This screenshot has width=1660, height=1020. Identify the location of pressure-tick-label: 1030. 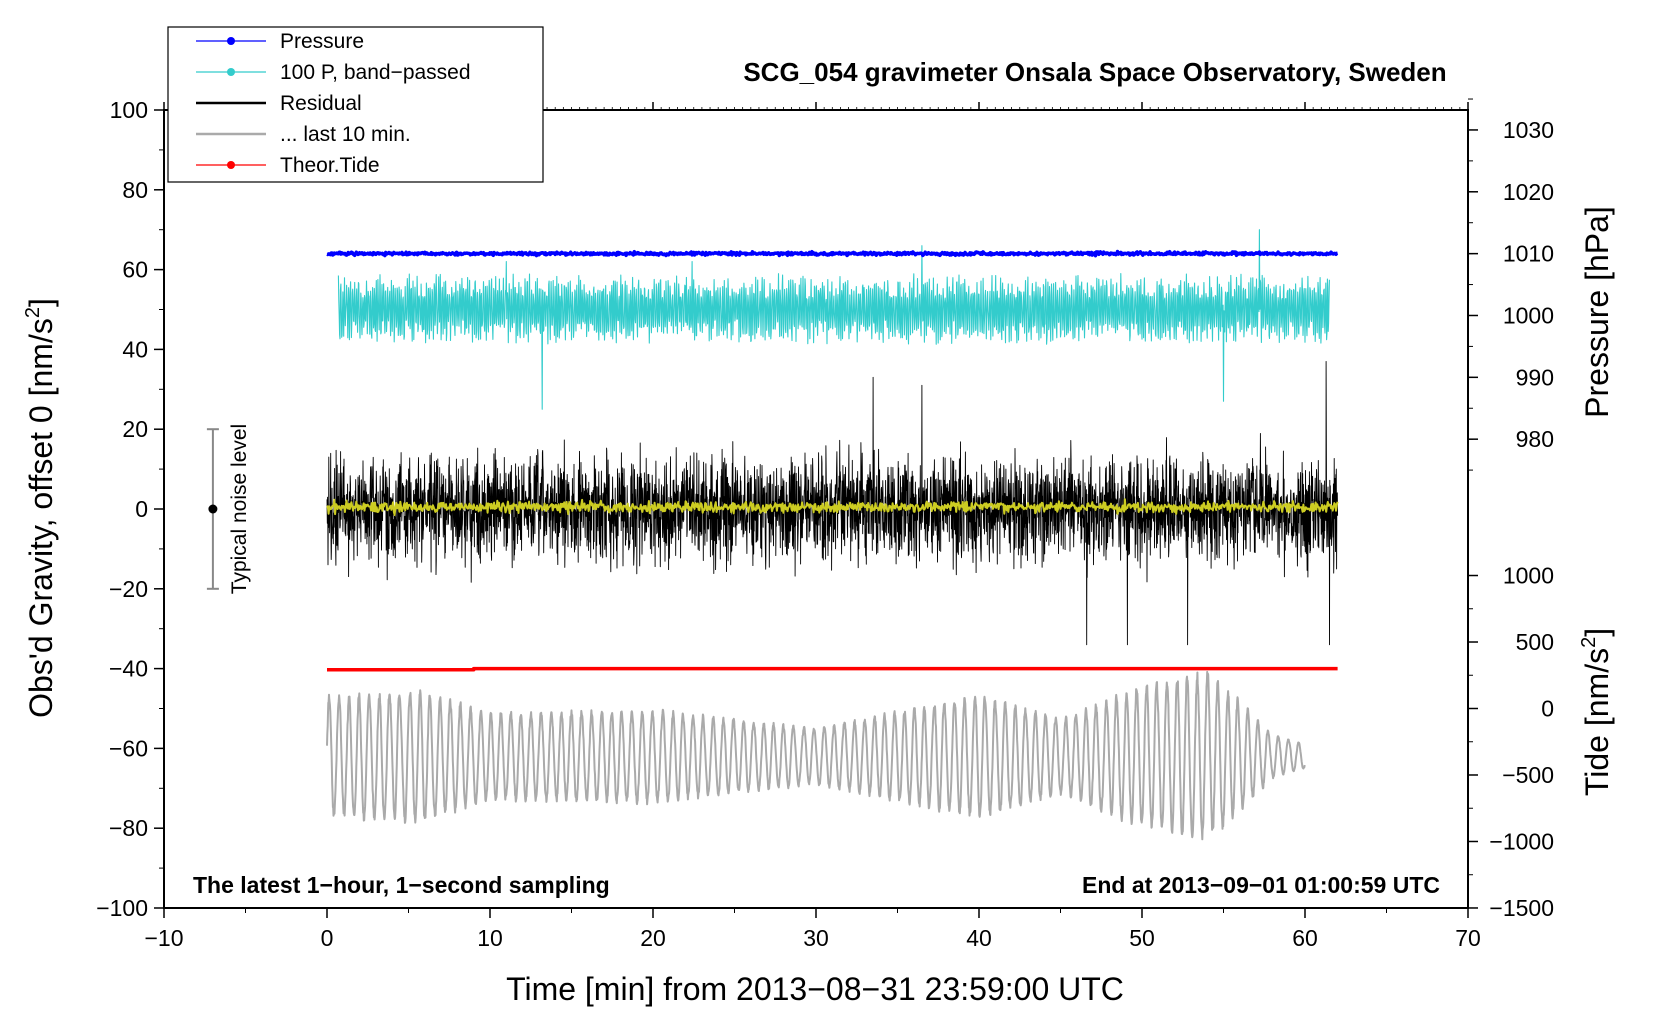
(1528, 130).